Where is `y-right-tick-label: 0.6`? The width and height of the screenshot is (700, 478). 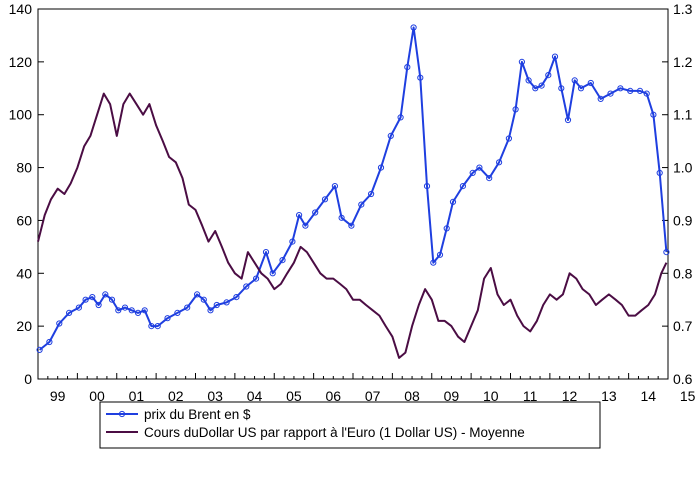 y-right-tick-label: 0.6 is located at coordinates (683, 379).